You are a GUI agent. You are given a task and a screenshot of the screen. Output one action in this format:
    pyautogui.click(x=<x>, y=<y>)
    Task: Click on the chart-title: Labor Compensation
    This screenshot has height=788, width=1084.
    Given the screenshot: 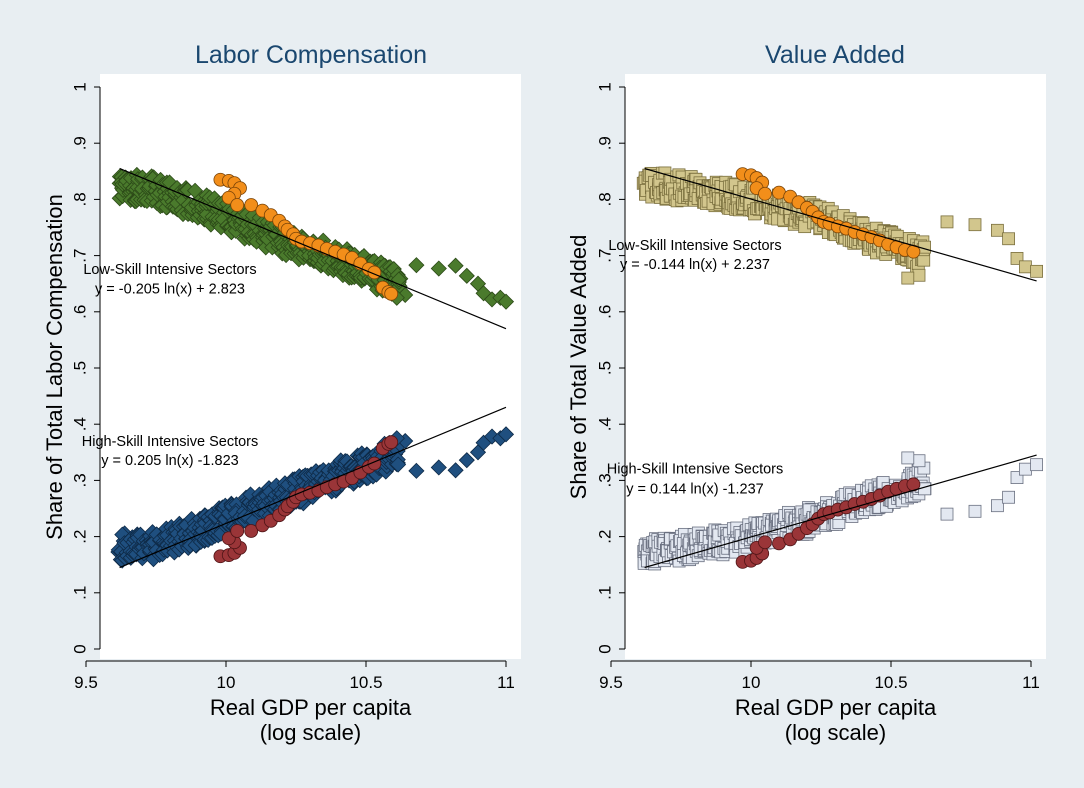 What is the action you would take?
    pyautogui.click(x=311, y=55)
    